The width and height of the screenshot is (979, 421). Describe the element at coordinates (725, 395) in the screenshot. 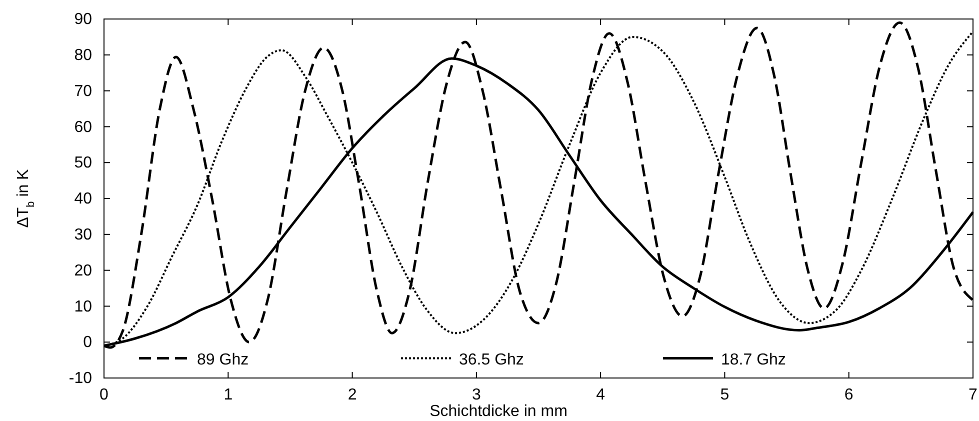

I see `x-tick-label: 5` at that location.